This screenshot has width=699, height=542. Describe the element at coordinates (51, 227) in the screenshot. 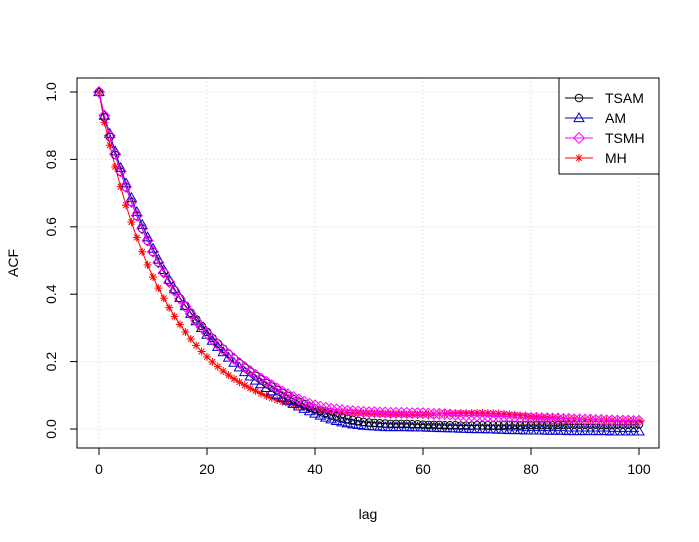

I see `y-tick-label: 0.6` at that location.